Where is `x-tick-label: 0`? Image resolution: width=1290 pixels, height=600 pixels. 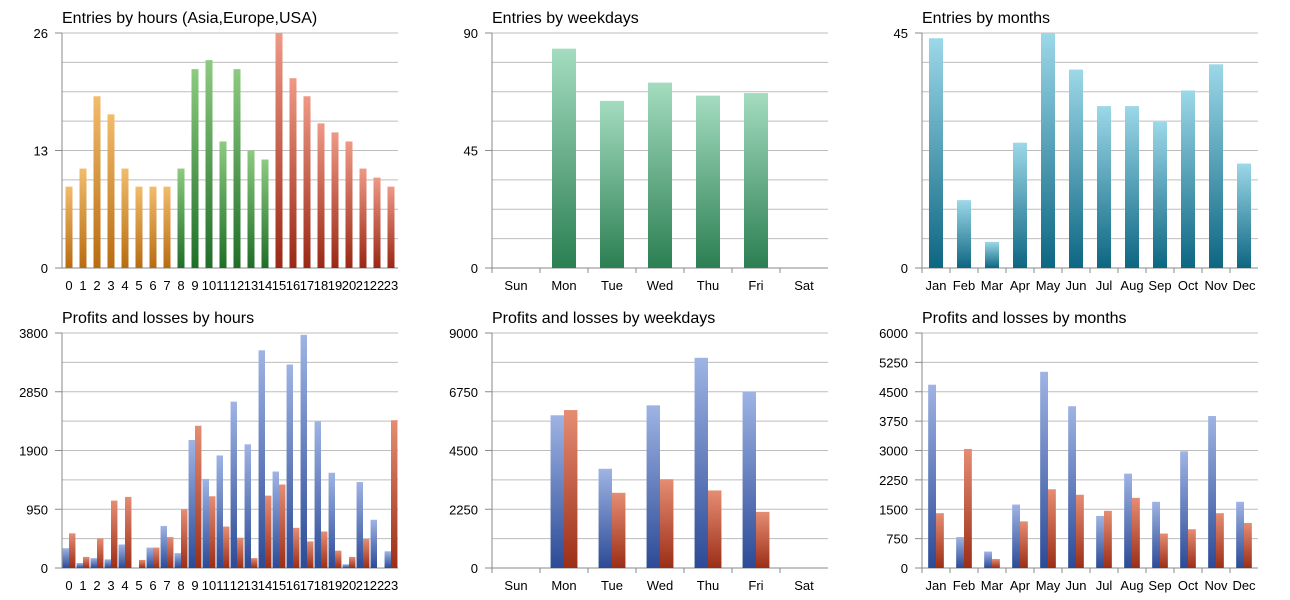 x-tick-label: 0 is located at coordinates (68, 285).